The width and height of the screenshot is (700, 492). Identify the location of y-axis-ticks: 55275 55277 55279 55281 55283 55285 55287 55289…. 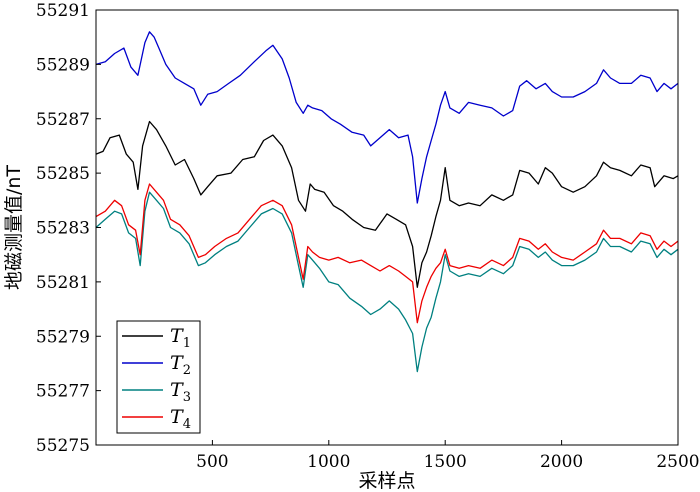
(68, 228).